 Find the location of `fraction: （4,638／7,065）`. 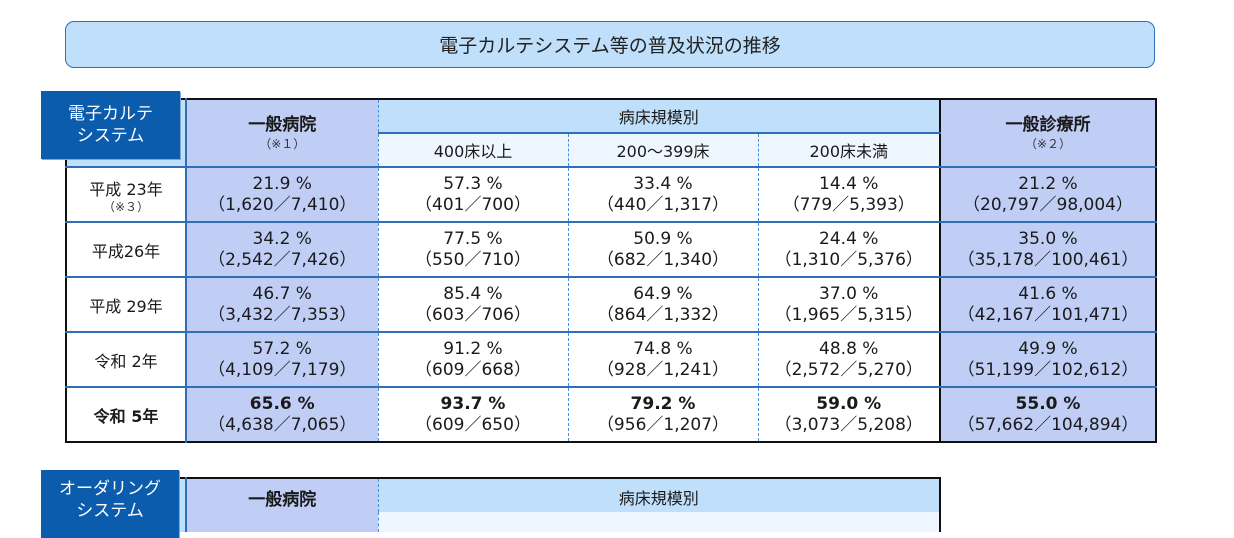

fraction: （4,638／7,065） is located at coordinates (282, 424).